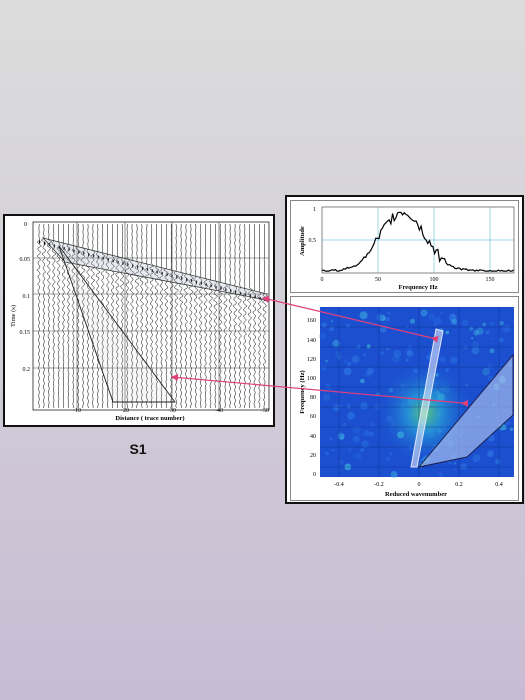 This screenshot has width=525, height=700. I want to click on spectrum-x-label: Frequency Hz, so click(417, 287).